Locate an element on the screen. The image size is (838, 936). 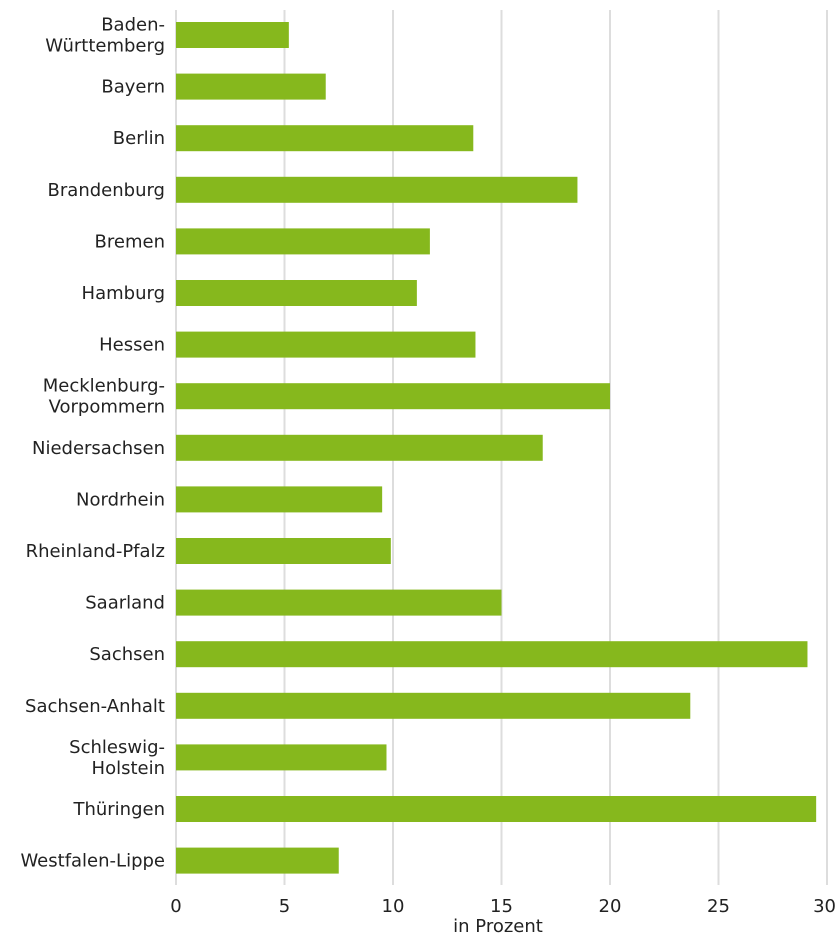
bar-brandenburg is located at coordinates (377, 189).